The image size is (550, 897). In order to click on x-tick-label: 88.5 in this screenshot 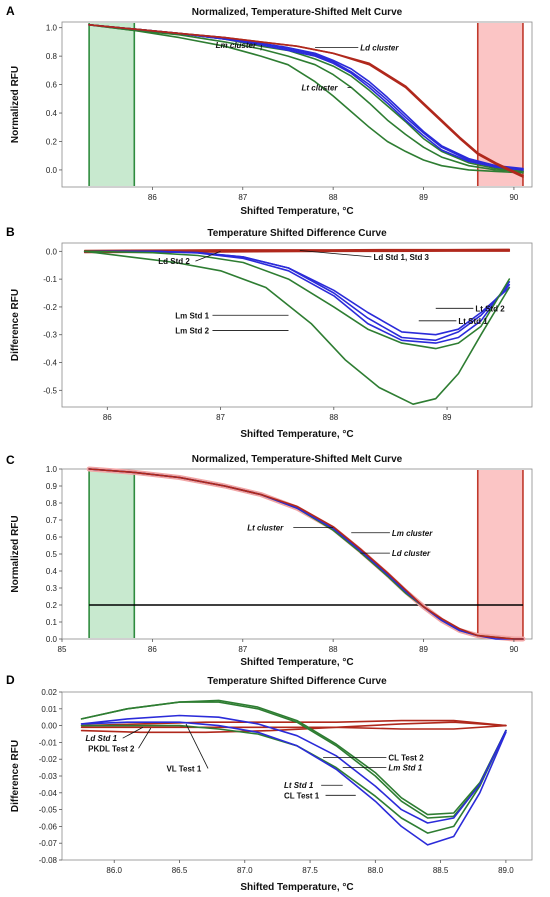, I will do `click(441, 870)`.